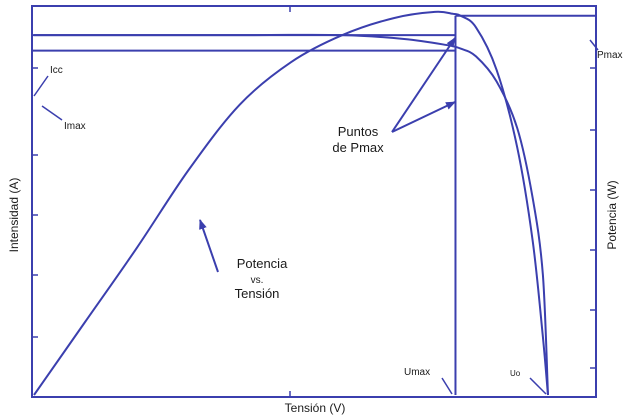 The height and width of the screenshot is (418, 632). I want to click on pmax-pointer, so click(594, 45).